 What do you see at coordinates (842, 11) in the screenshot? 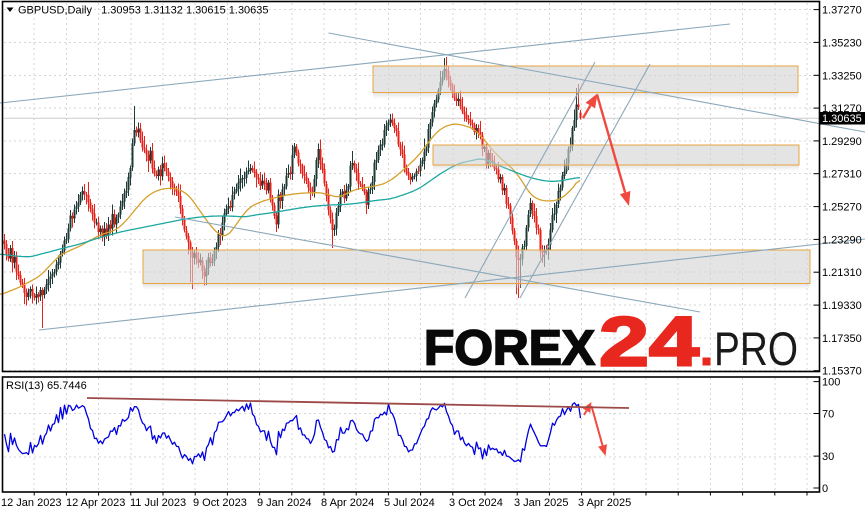
I see `svg-text: 1.37270` at bounding box center [842, 11].